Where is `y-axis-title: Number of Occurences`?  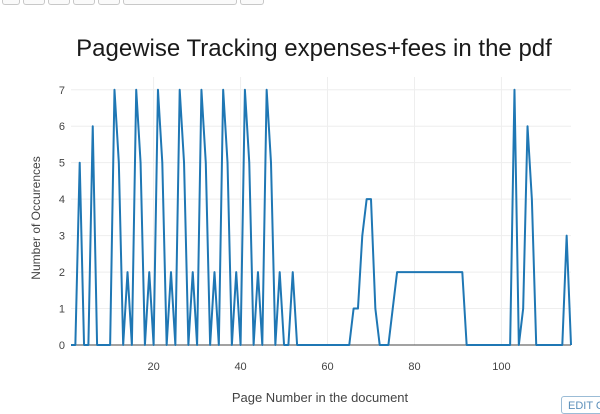
y-axis-title: Number of Occurences is located at coordinates (36, 217).